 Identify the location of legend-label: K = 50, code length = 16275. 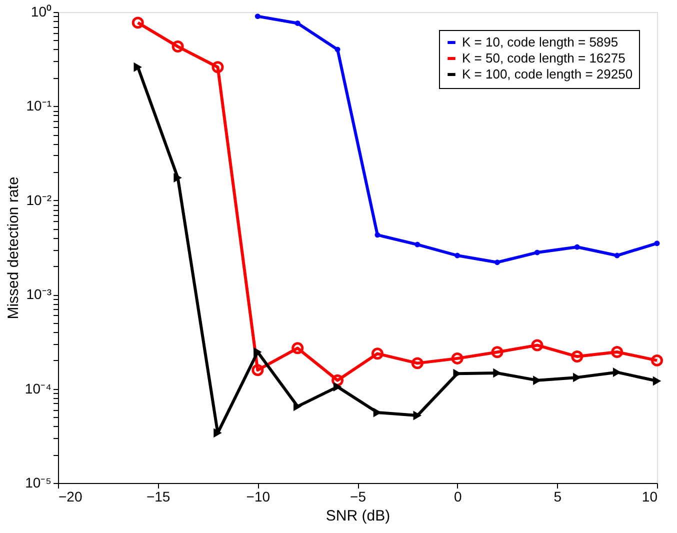
(544, 58).